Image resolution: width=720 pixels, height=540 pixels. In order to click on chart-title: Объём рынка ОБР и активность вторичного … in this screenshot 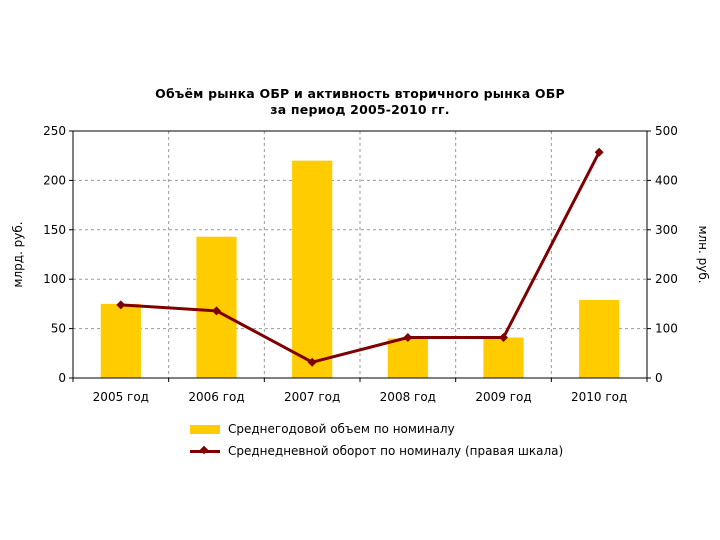, I will do `click(360, 93)`.